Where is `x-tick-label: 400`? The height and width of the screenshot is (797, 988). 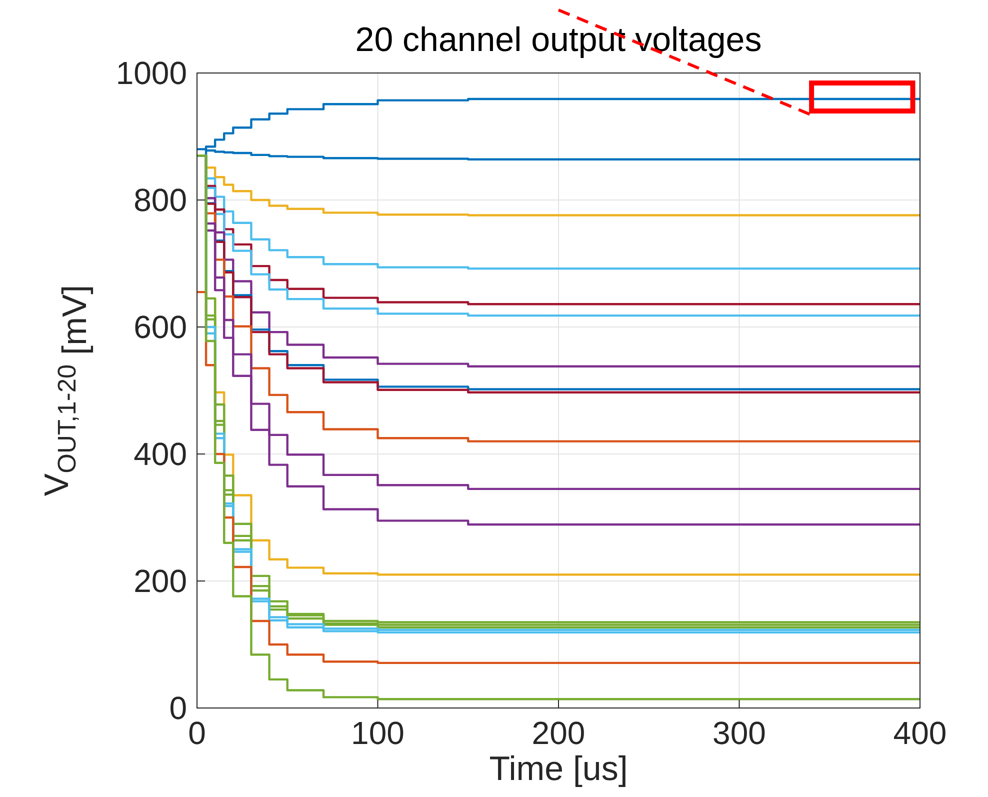
x-tick-label: 400 is located at coordinates (920, 733).